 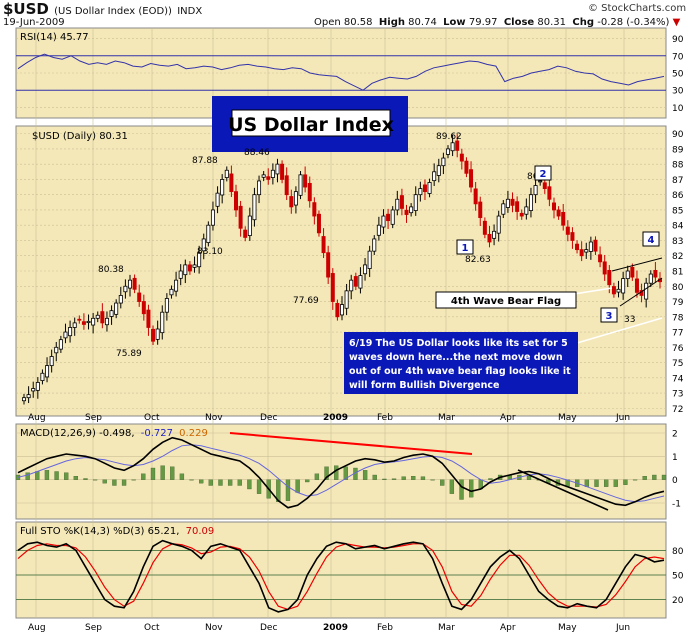 What do you see at coordinates (341, 570) in the screenshot?
I see `sto-panel` at bounding box center [341, 570].